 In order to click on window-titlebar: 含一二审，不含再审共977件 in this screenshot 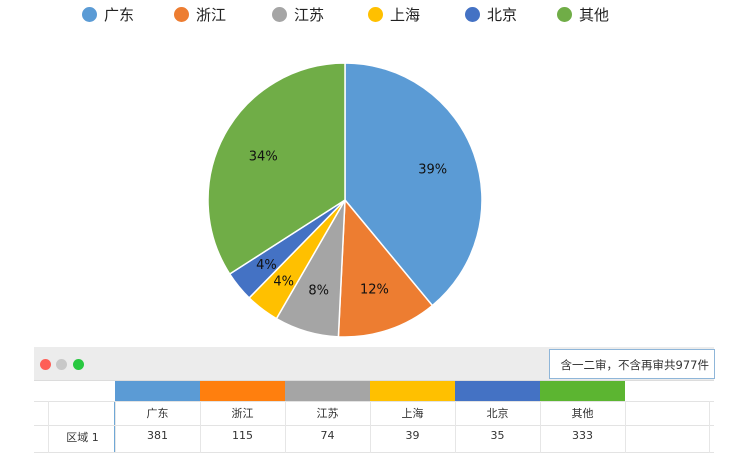, I will do `click(374, 364)`.